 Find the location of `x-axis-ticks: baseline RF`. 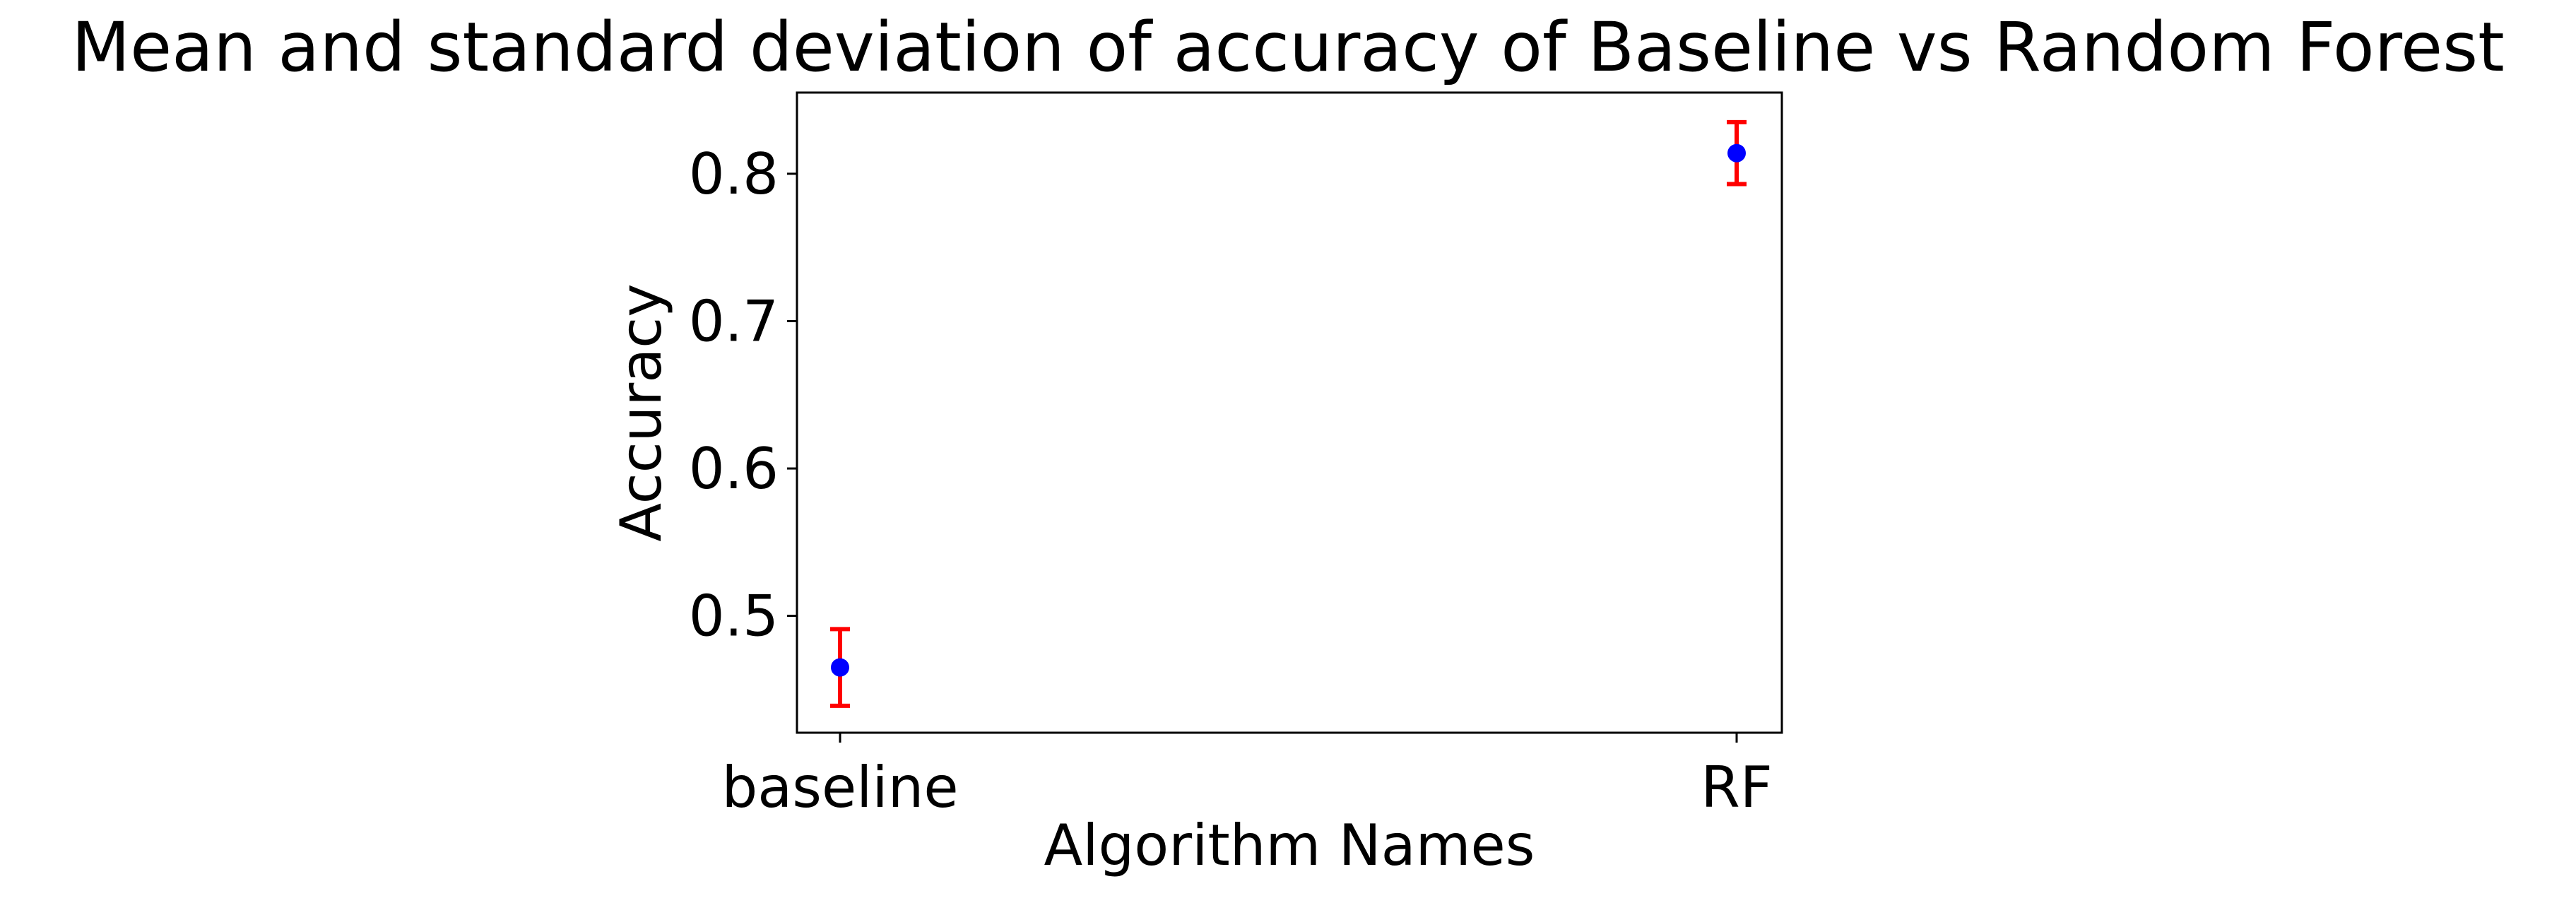

x-axis-ticks: baseline RF is located at coordinates (1247, 776).